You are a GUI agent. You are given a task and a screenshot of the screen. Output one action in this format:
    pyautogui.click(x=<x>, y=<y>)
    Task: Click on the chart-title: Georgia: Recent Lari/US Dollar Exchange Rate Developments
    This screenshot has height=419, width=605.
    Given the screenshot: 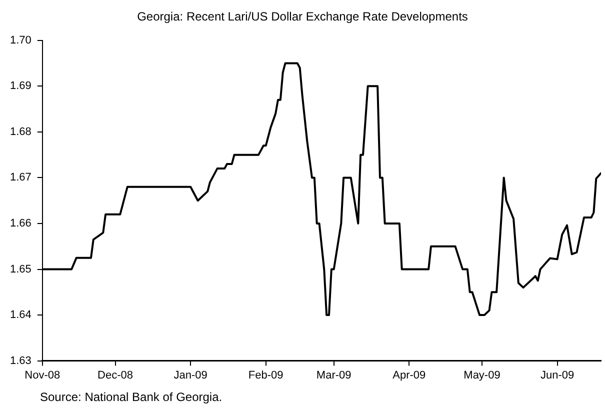 What is the action you would take?
    pyautogui.click(x=302, y=17)
    